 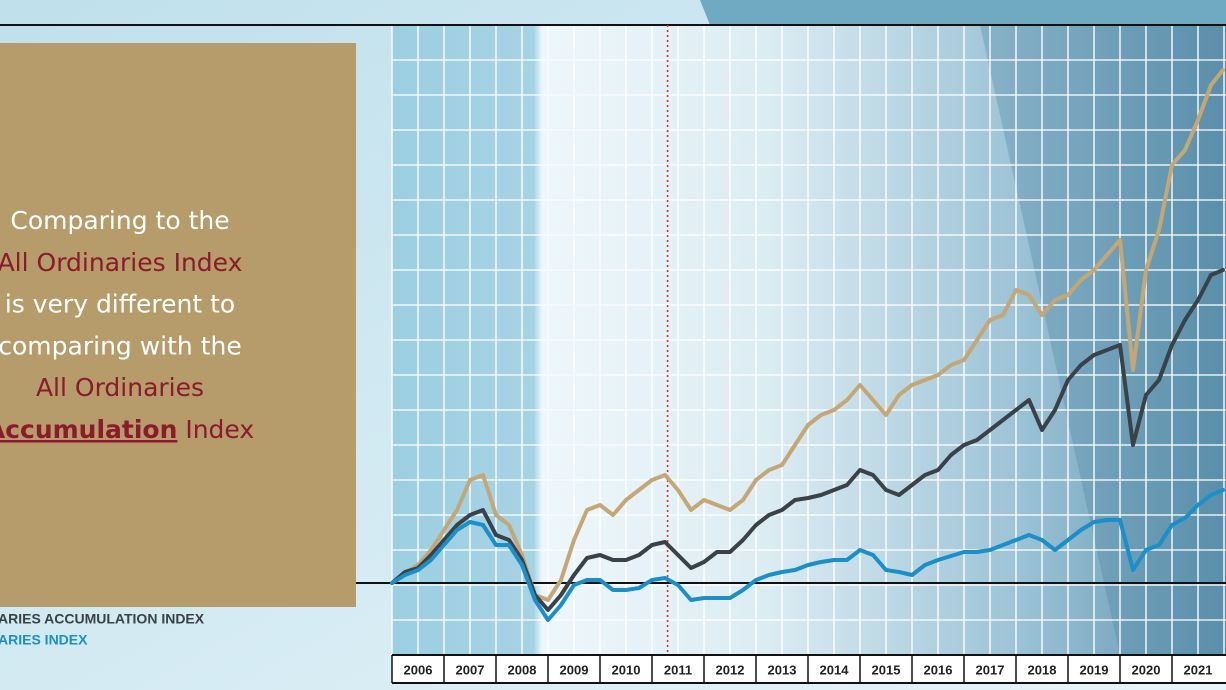 I want to click on callout-line: comparing with the, so click(x=121, y=345).